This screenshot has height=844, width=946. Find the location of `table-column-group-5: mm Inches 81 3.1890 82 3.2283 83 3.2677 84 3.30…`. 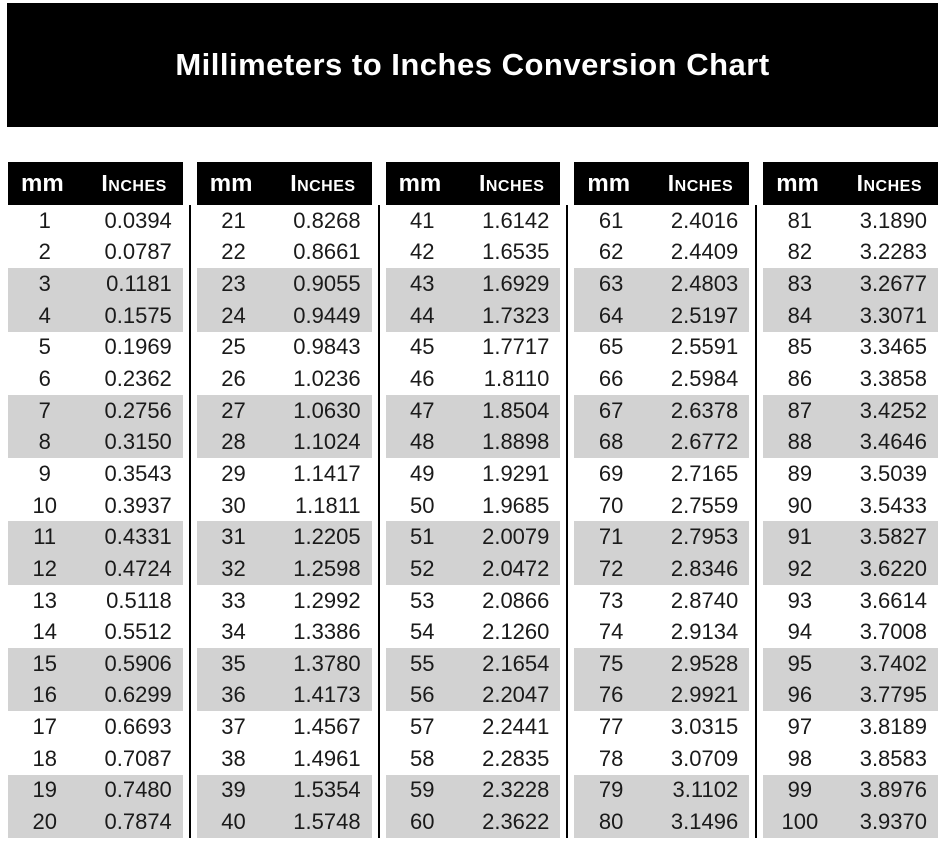

table-column-group-5: mm Inches 81 3.1890 82 3.2283 83 3.2677 84 3.30… is located at coordinates (850, 500).